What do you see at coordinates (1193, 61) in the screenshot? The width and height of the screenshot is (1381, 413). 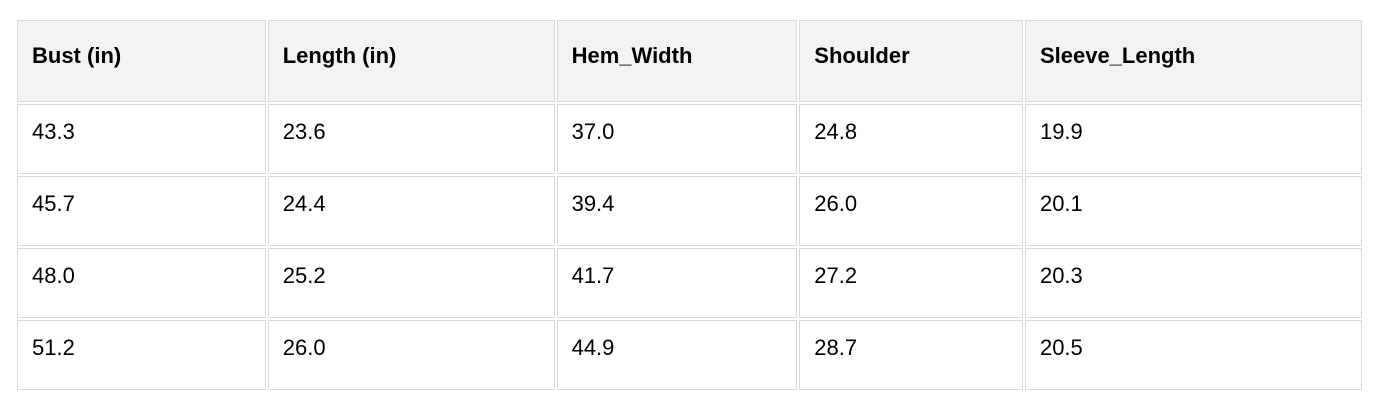 I see `column-header-sleeve-length: Sleeve_Length` at bounding box center [1193, 61].